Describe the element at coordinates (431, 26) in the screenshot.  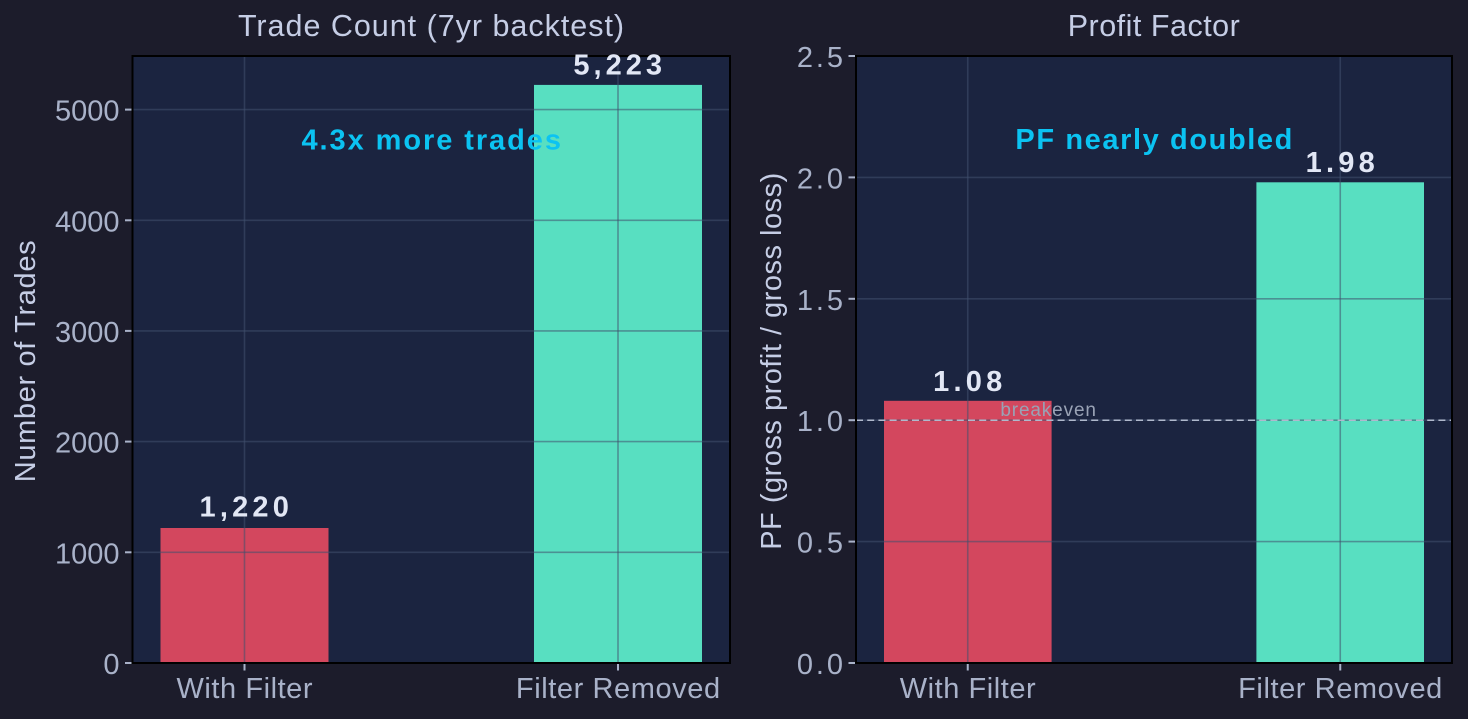
I see `svg-text: Trade Count (7yr backtest)` at that location.